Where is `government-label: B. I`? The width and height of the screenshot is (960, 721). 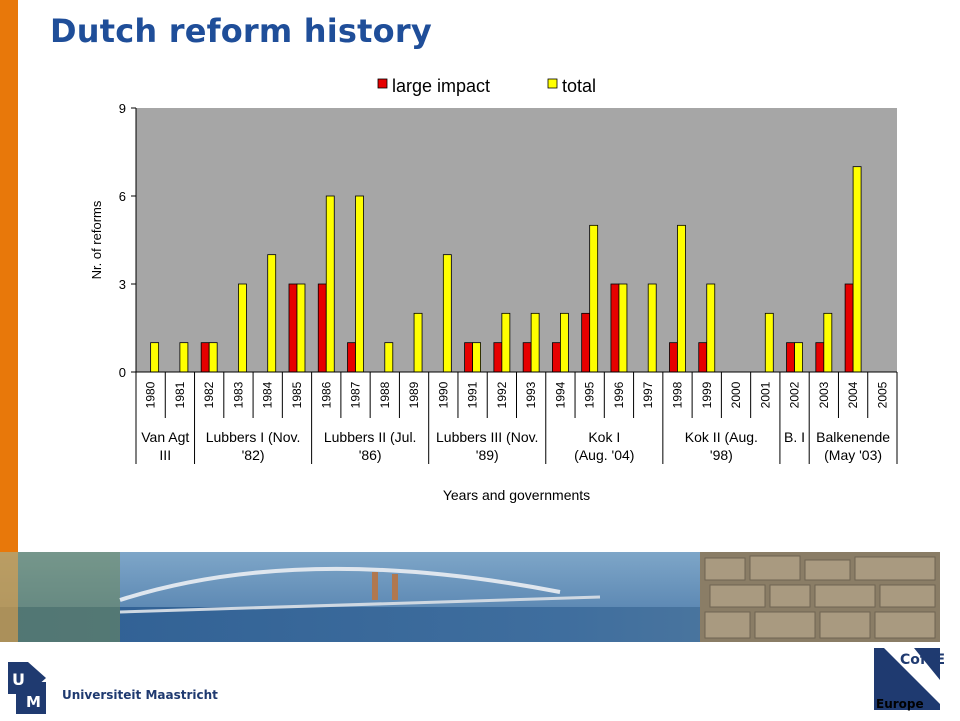
government-label: B. I is located at coordinates (794, 437).